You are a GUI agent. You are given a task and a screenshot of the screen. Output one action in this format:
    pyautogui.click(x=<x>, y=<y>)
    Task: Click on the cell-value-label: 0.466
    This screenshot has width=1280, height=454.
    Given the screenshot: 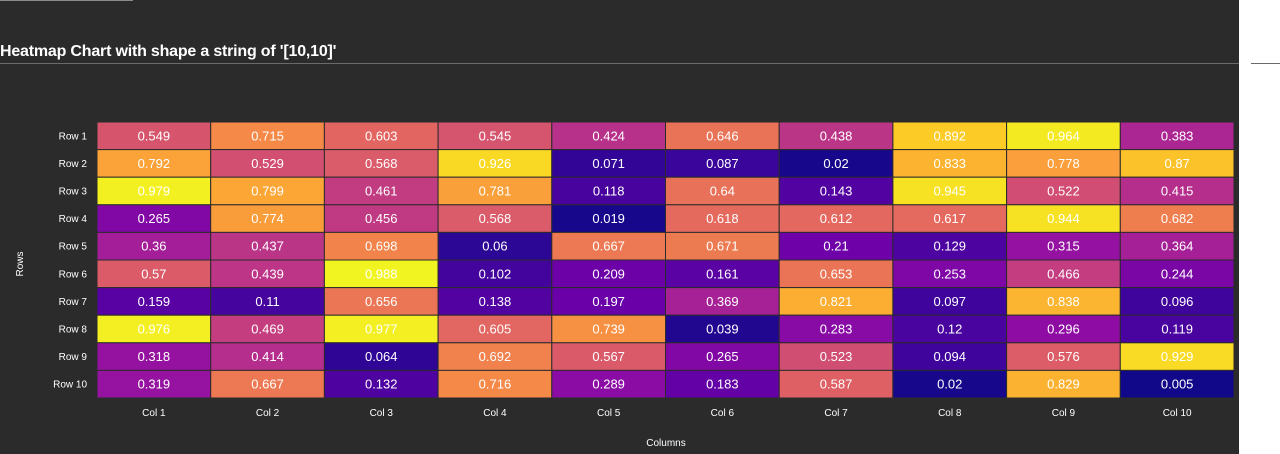 What is the action you would take?
    pyautogui.click(x=1063, y=273)
    